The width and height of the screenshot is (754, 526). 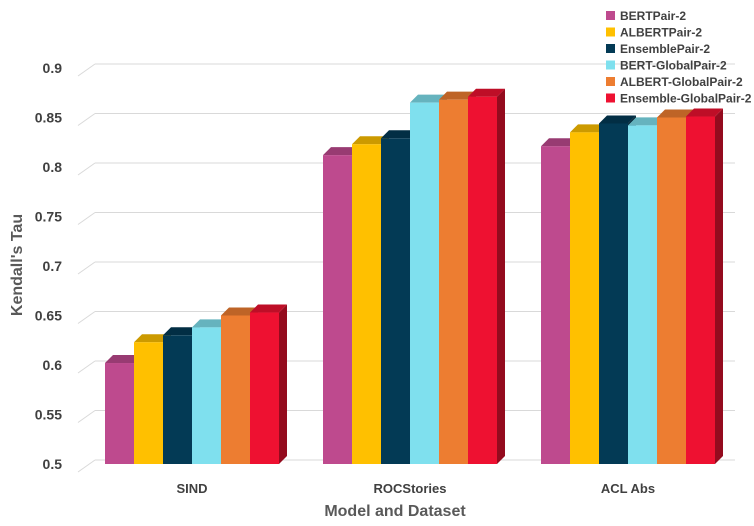 What do you see at coordinates (686, 99) in the screenshot?
I see `legend-label: Ensemble-GlobalPair-2` at bounding box center [686, 99].